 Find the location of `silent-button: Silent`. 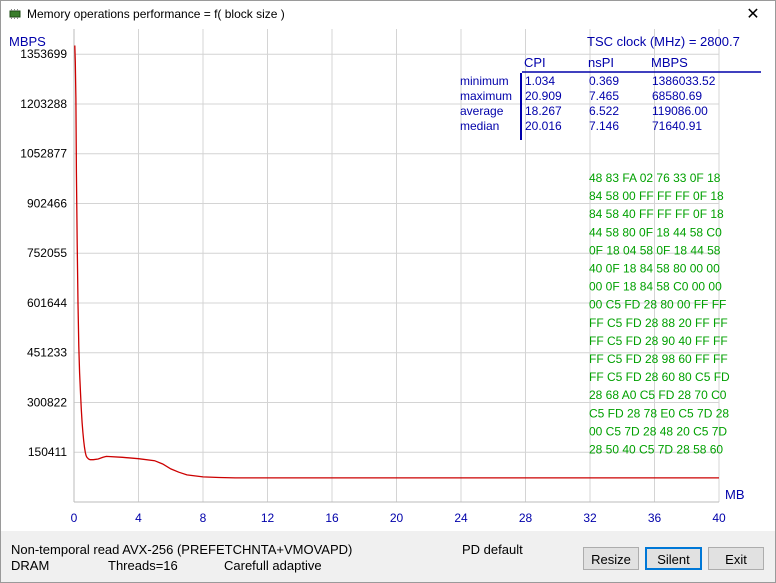

silent-button: Silent is located at coordinates (673, 558).